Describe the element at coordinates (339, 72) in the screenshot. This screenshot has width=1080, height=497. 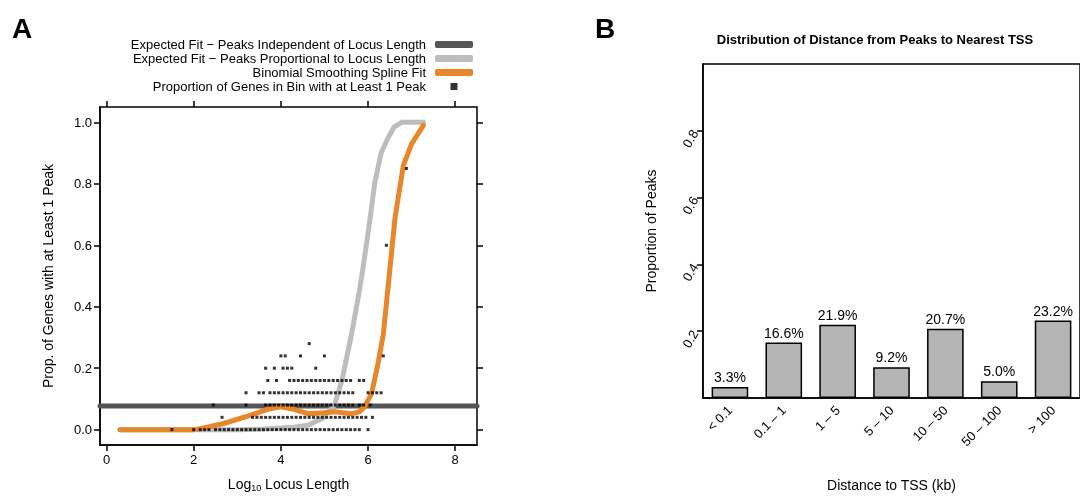
I see `legend-label: Binomial Smoothing Spline Fit` at that location.